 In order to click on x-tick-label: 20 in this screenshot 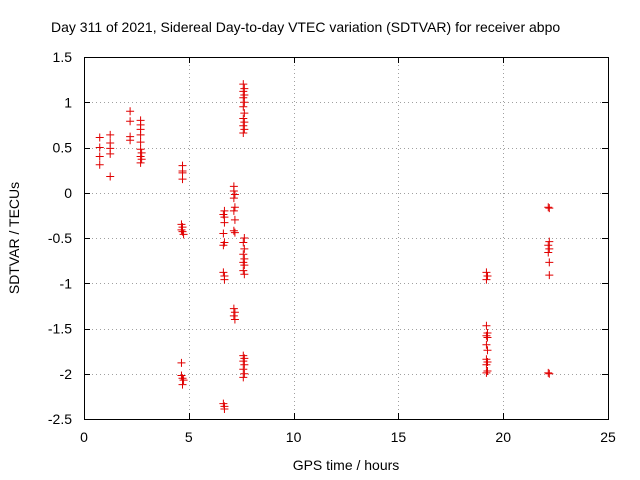, I will do `click(503, 437)`.